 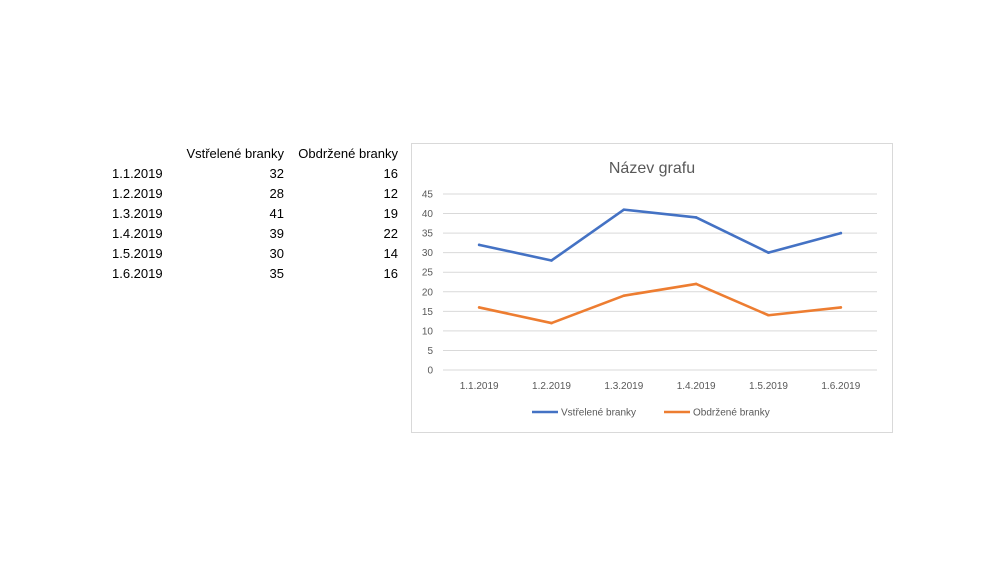 What do you see at coordinates (276, 273) in the screenshot?
I see `scored-cell: 35` at bounding box center [276, 273].